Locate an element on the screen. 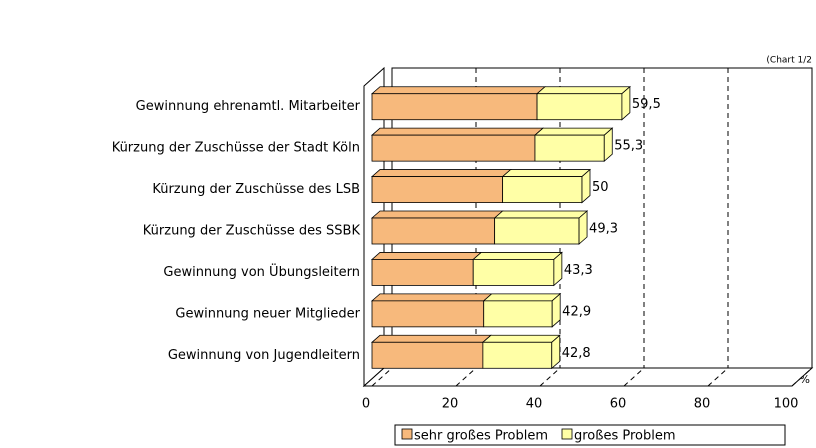  category-label: Kürzung der Zuschüsse der Stadt Köln is located at coordinates (236, 148).